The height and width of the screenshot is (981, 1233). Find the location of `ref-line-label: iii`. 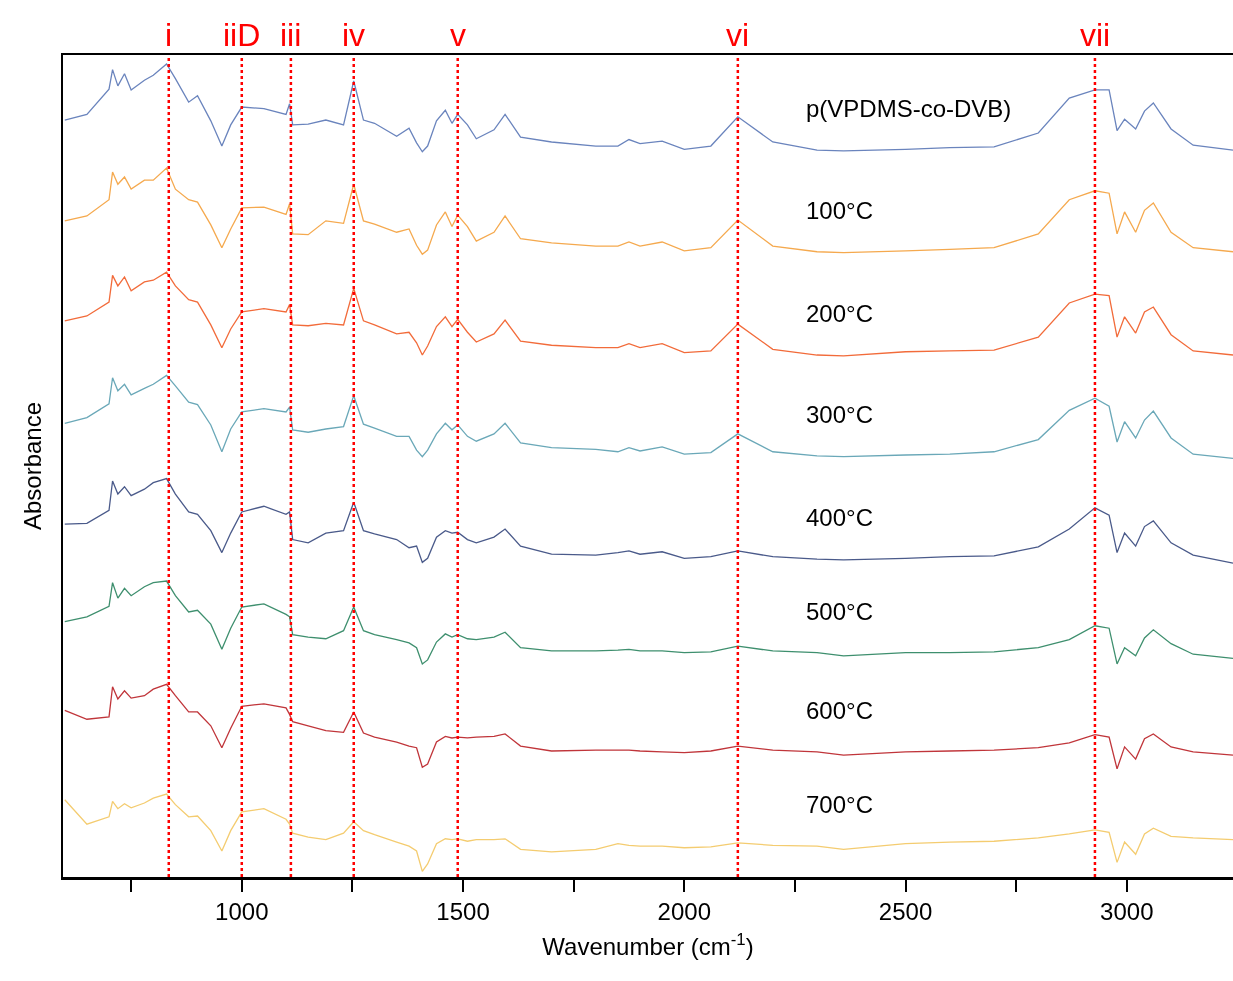

ref-line-label: iii is located at coordinates (291, 35).